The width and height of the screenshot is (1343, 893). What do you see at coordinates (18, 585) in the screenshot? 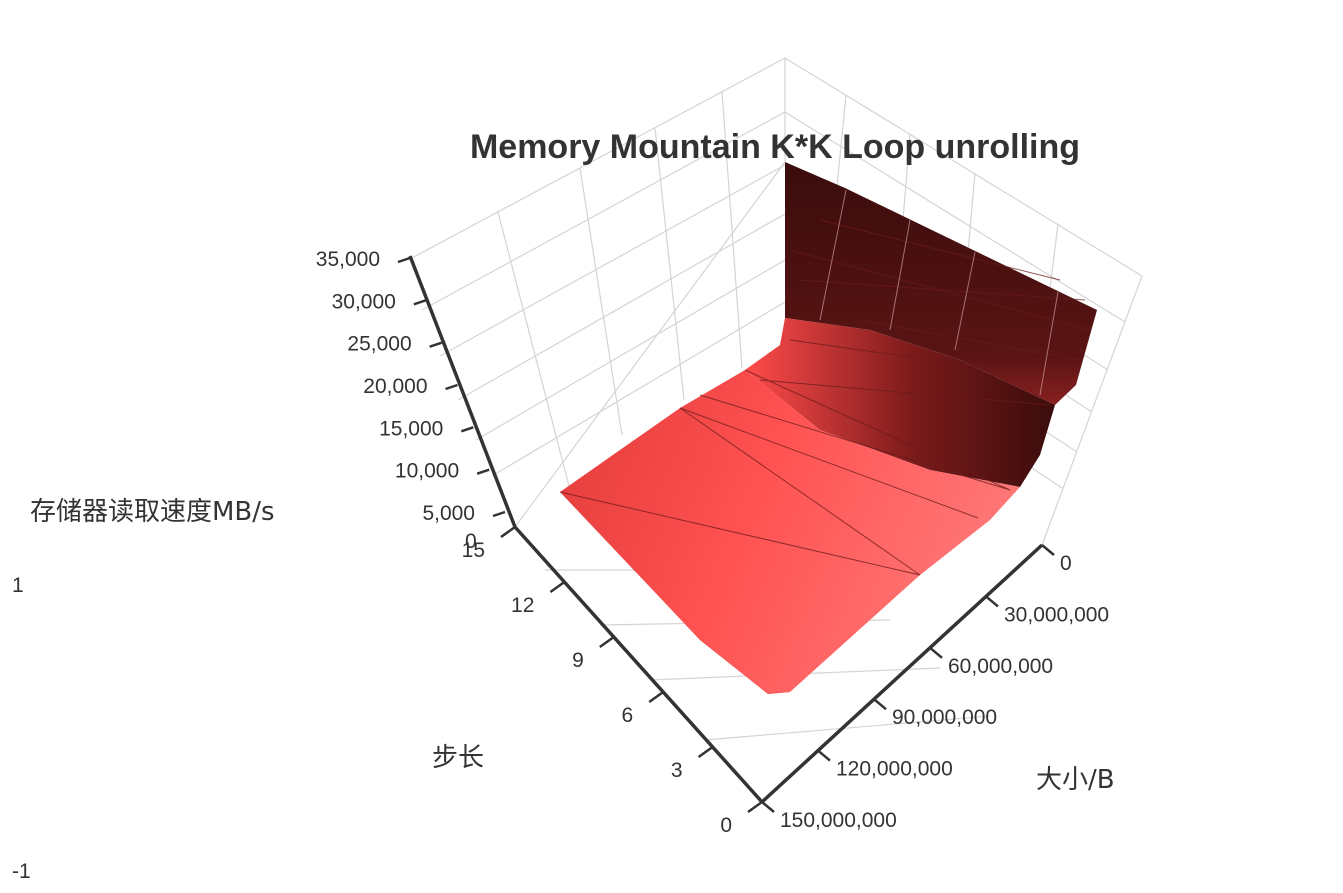
I see `slider-top-label: 1` at bounding box center [18, 585].